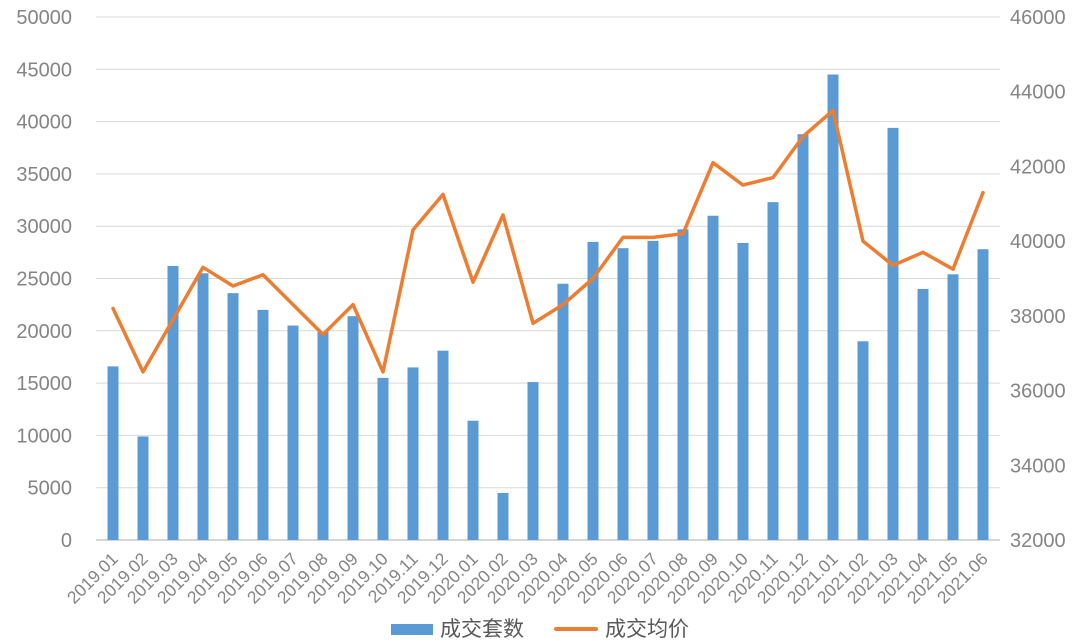  What do you see at coordinates (713, 378) in the screenshot?
I see `bar-2020.09` at bounding box center [713, 378].